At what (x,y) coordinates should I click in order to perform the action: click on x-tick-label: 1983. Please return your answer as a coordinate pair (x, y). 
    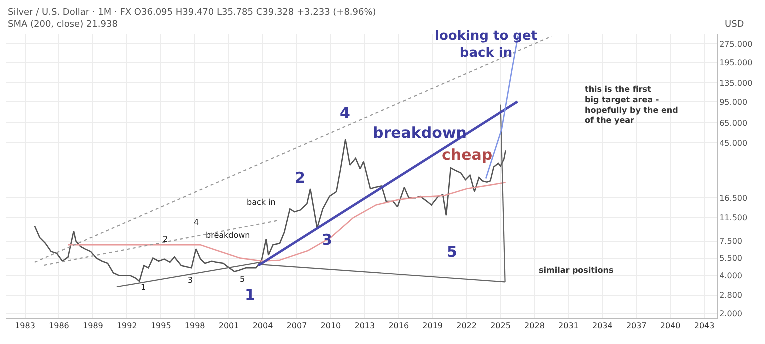
    Looking at the image, I should click on (25, 326).